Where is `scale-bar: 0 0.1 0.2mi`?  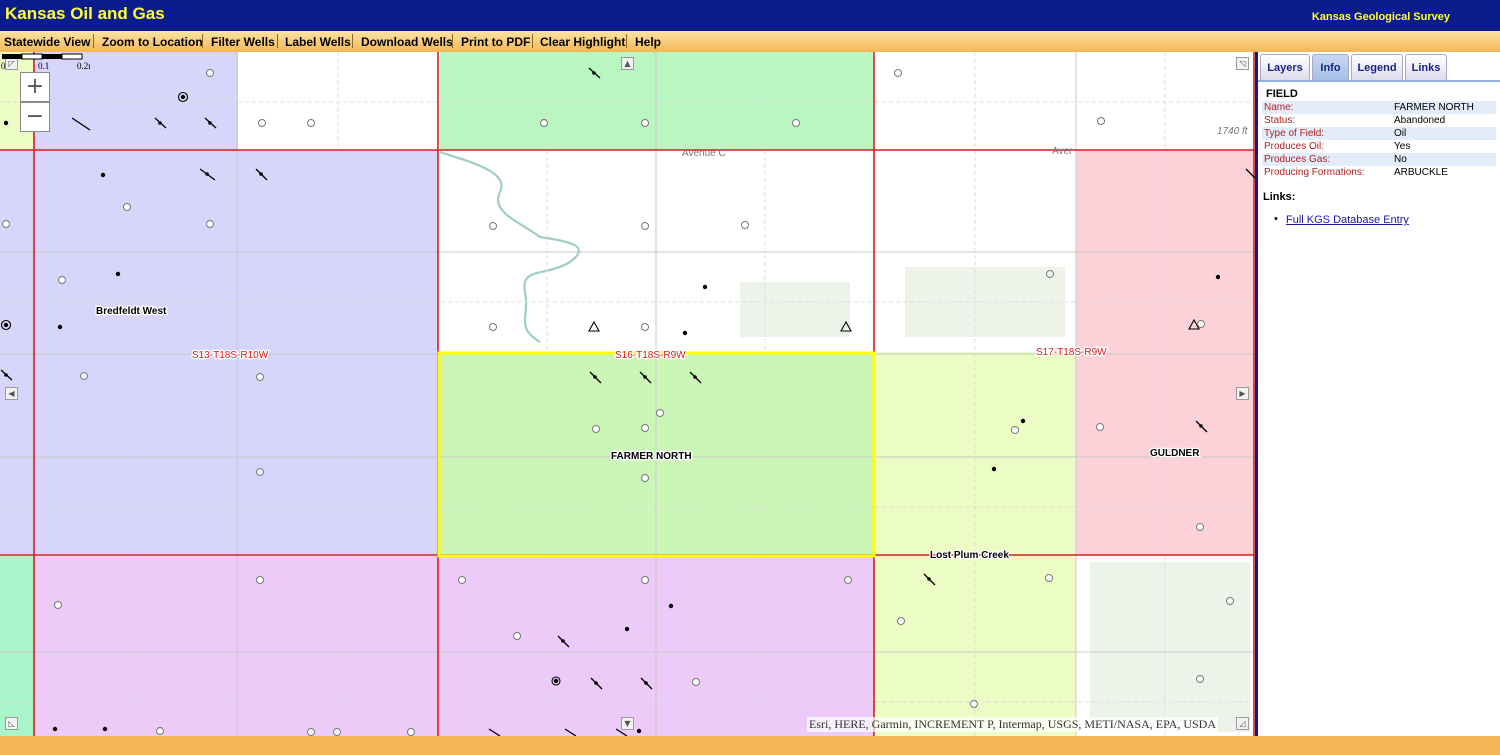 scale-bar: 0 0.1 0.2mi is located at coordinates (45, 62).